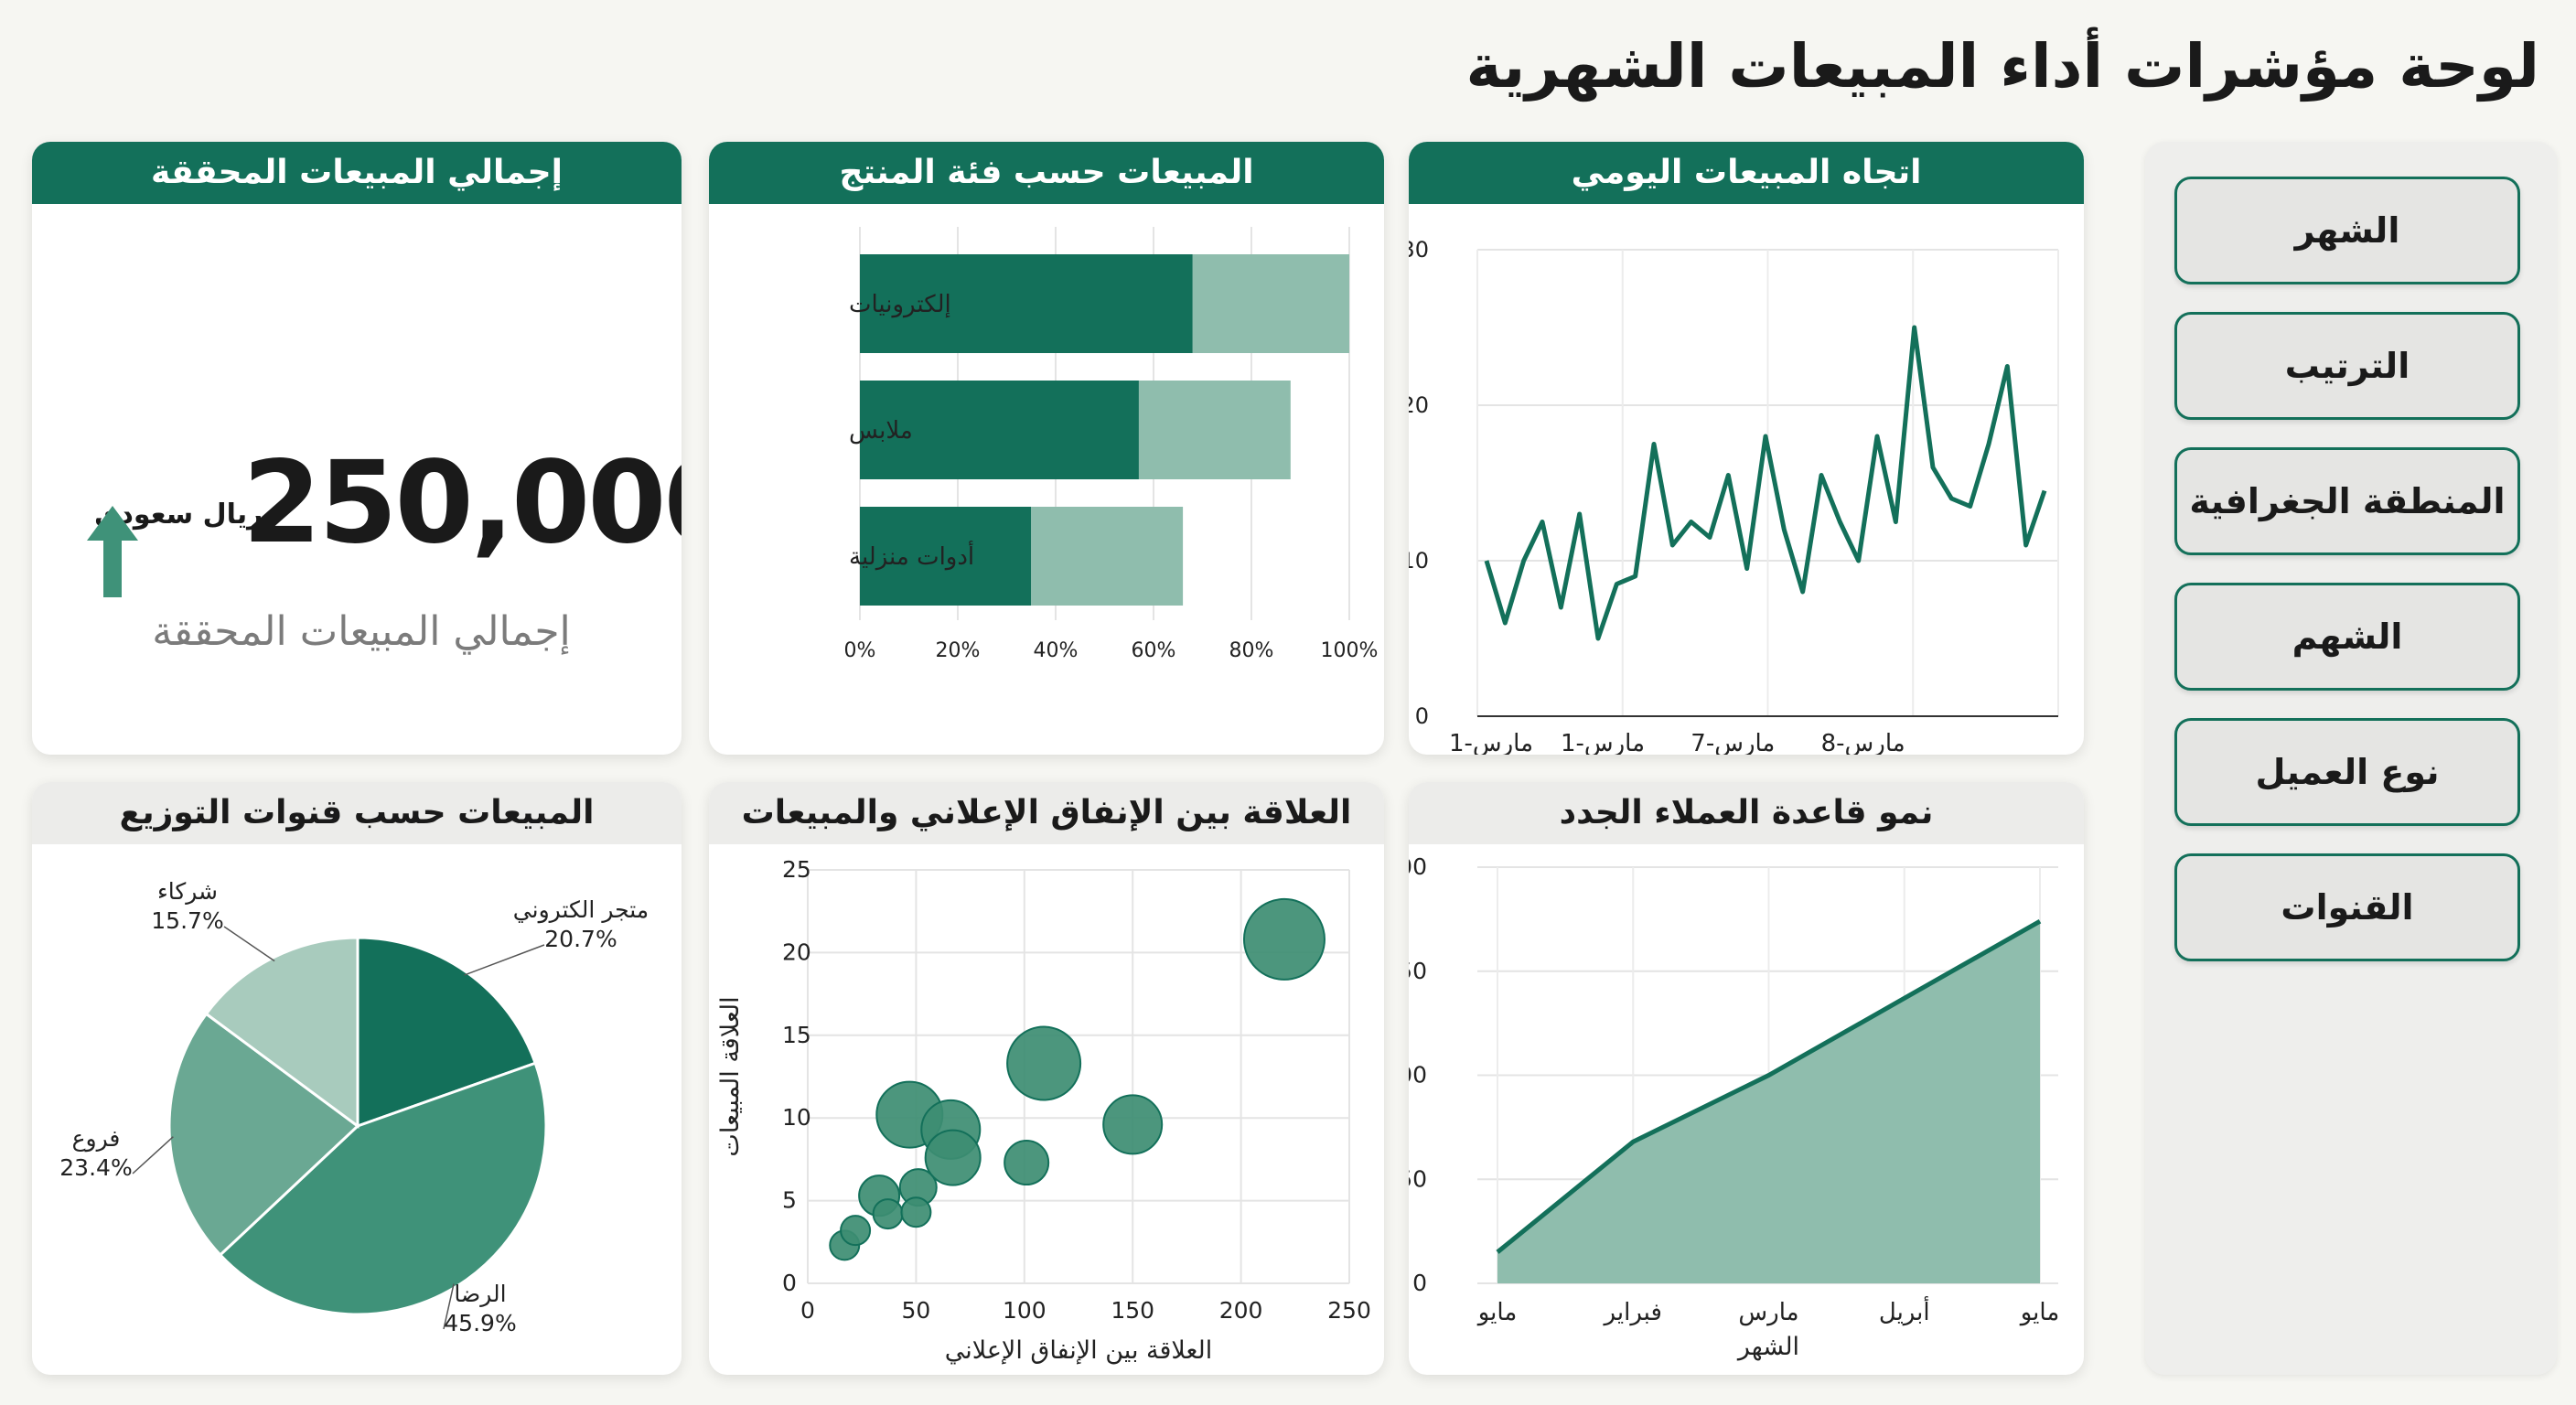 Image resolution: width=2576 pixels, height=1405 pixels. What do you see at coordinates (1633, 1312) in the screenshot?
I see `x-tick-label: فبراير` at bounding box center [1633, 1312].